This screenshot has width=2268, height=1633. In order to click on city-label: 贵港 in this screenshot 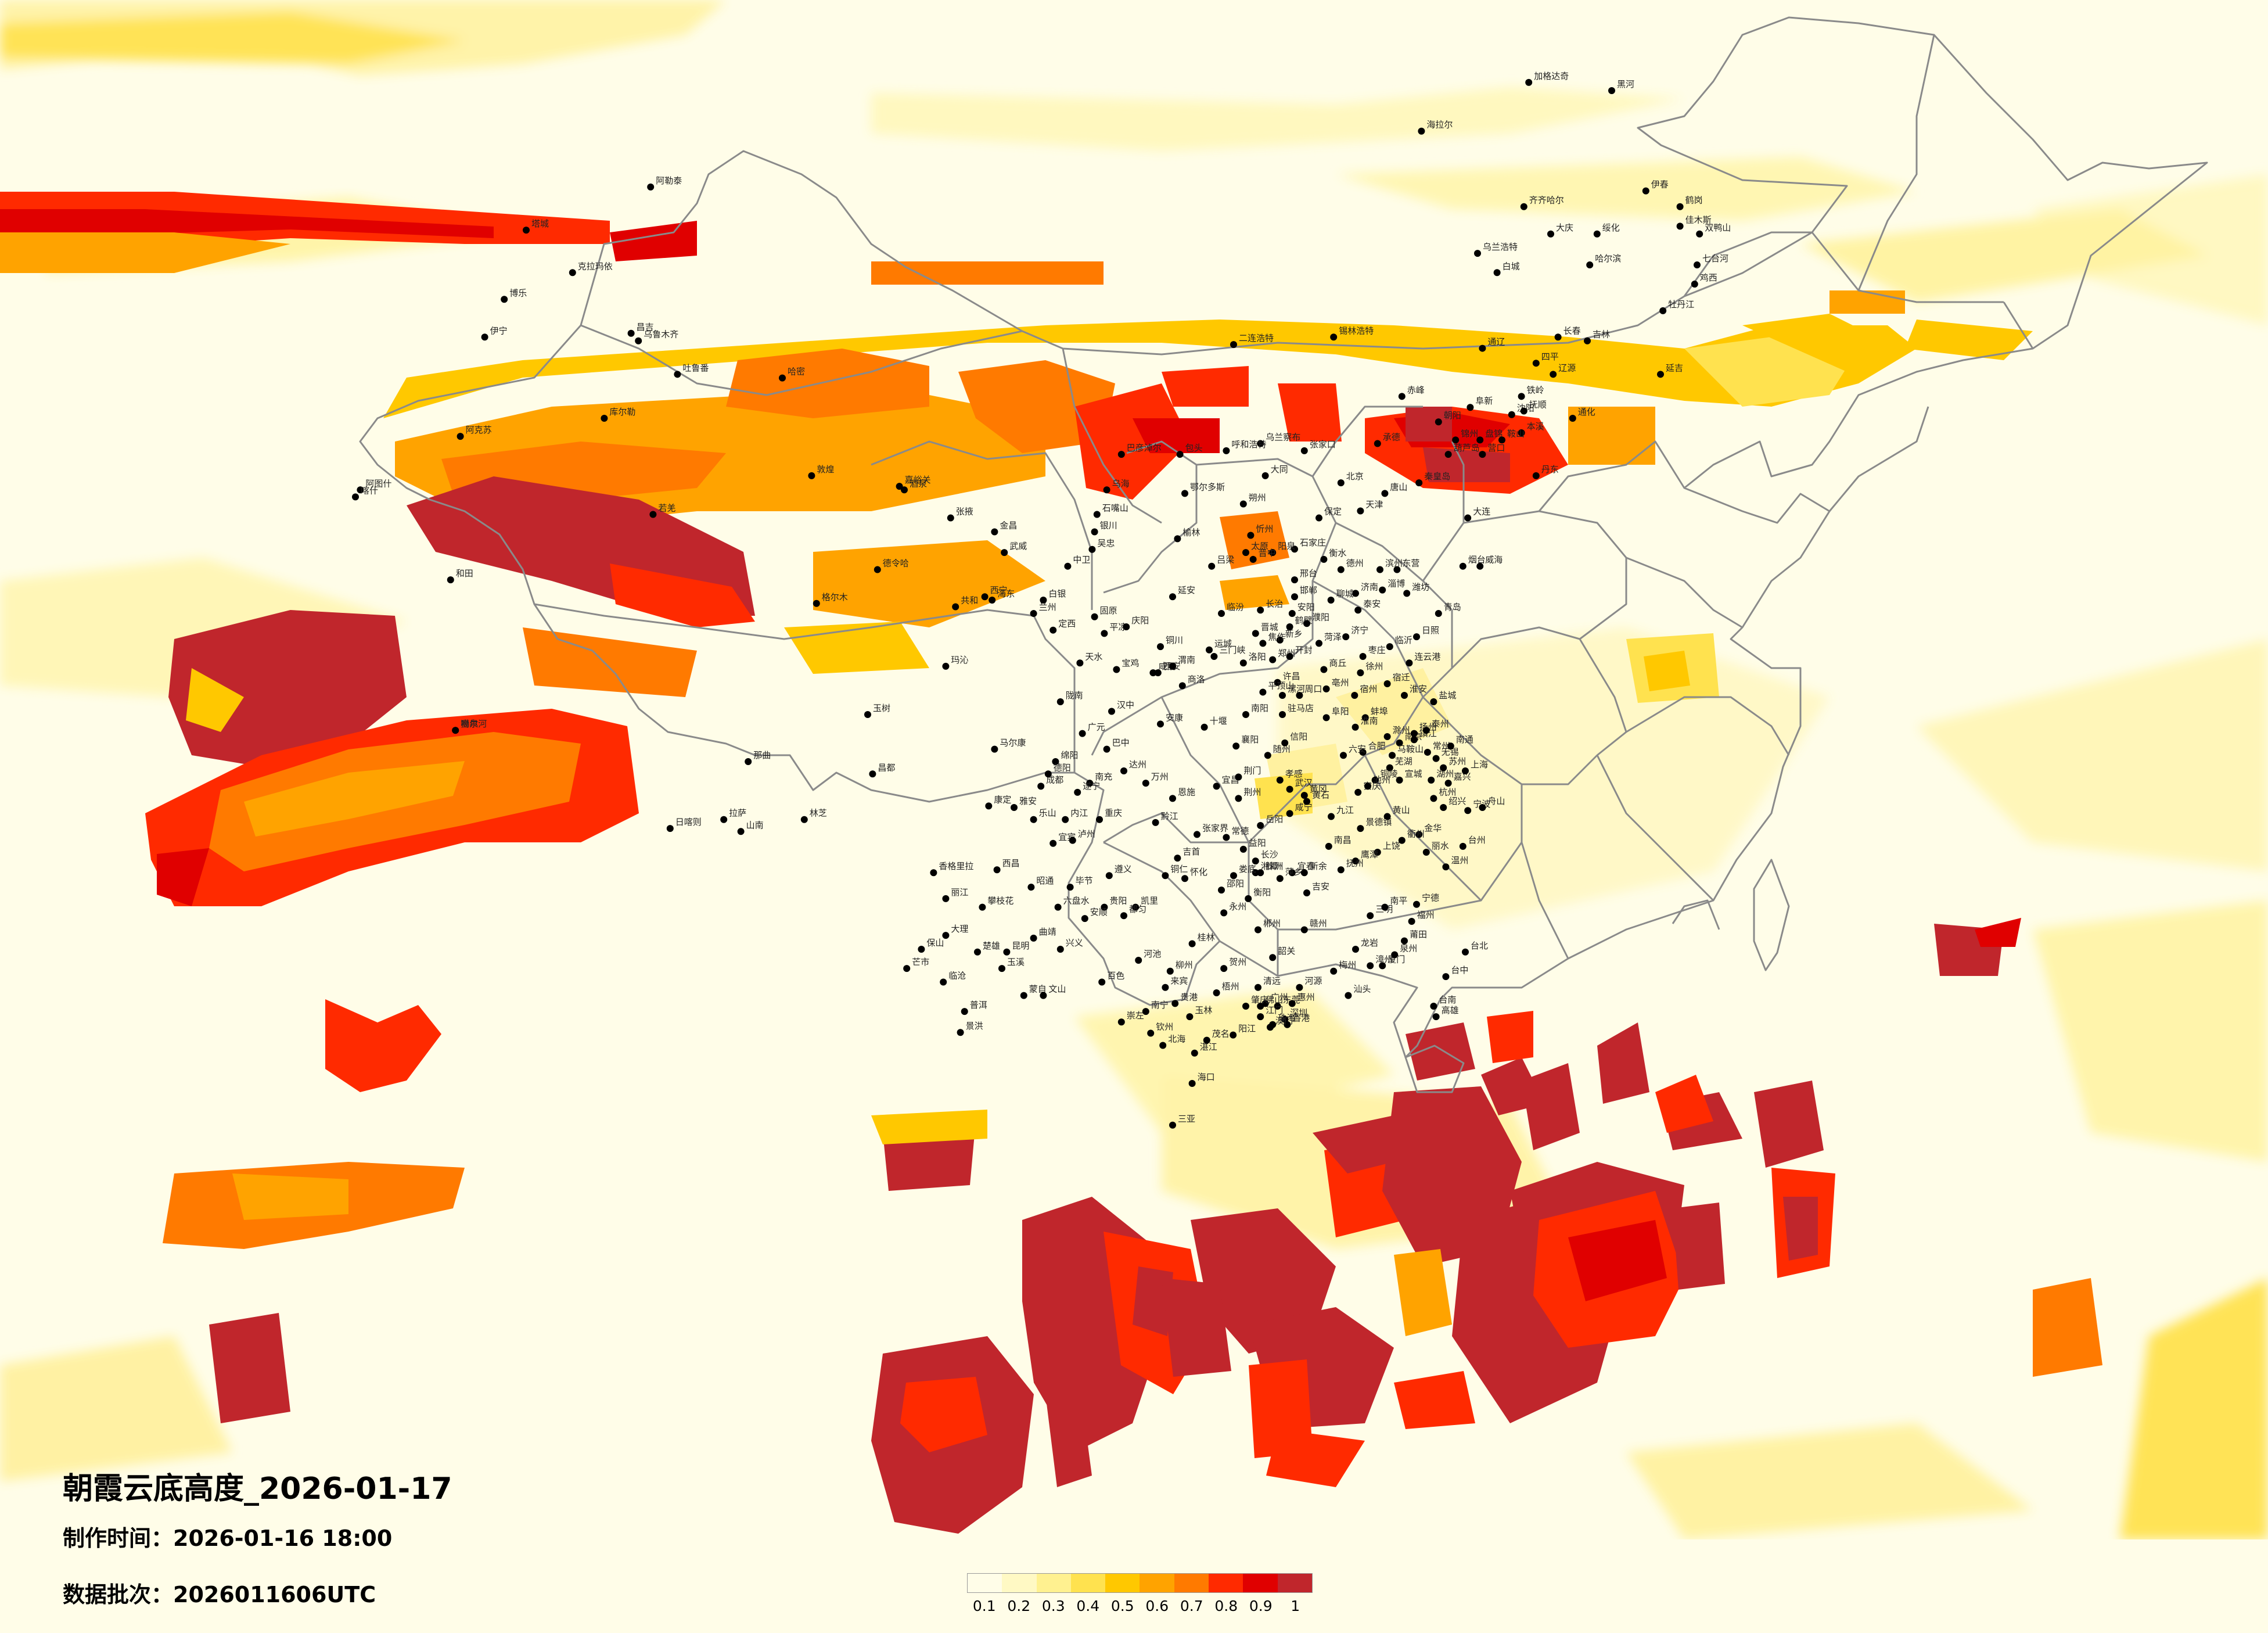, I will do `click(1189, 997)`.